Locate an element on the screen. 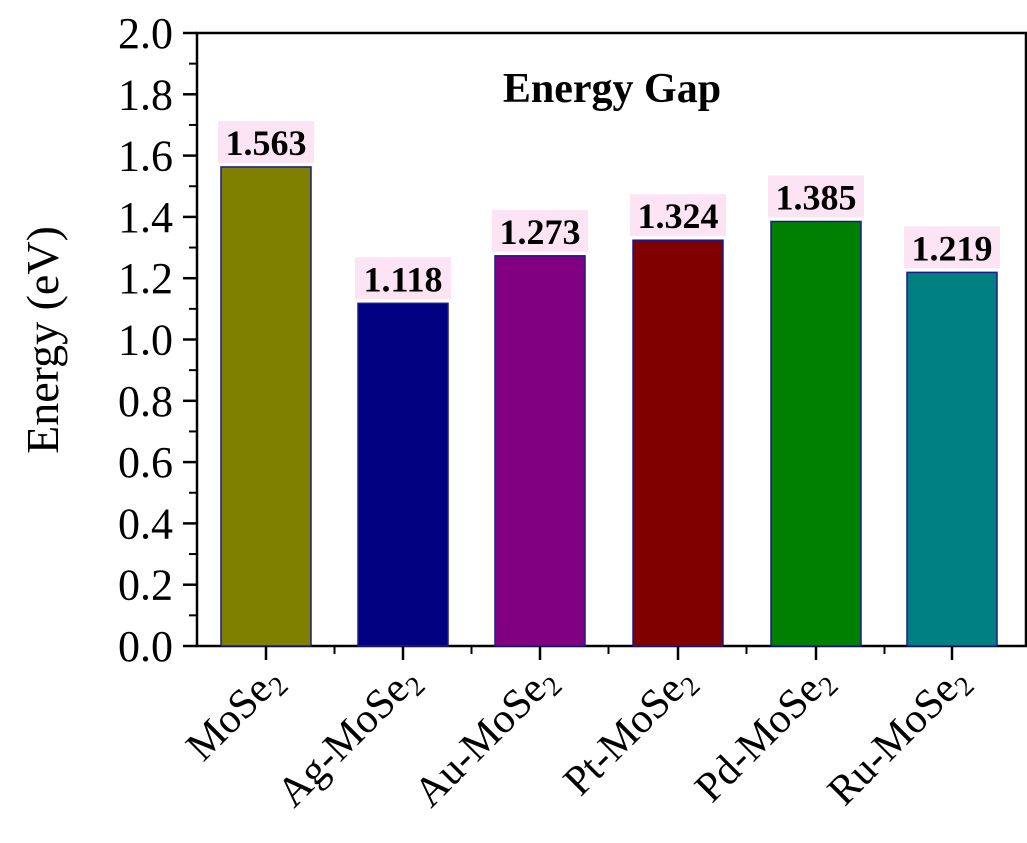  value-label: 1.385 is located at coordinates (816, 197).